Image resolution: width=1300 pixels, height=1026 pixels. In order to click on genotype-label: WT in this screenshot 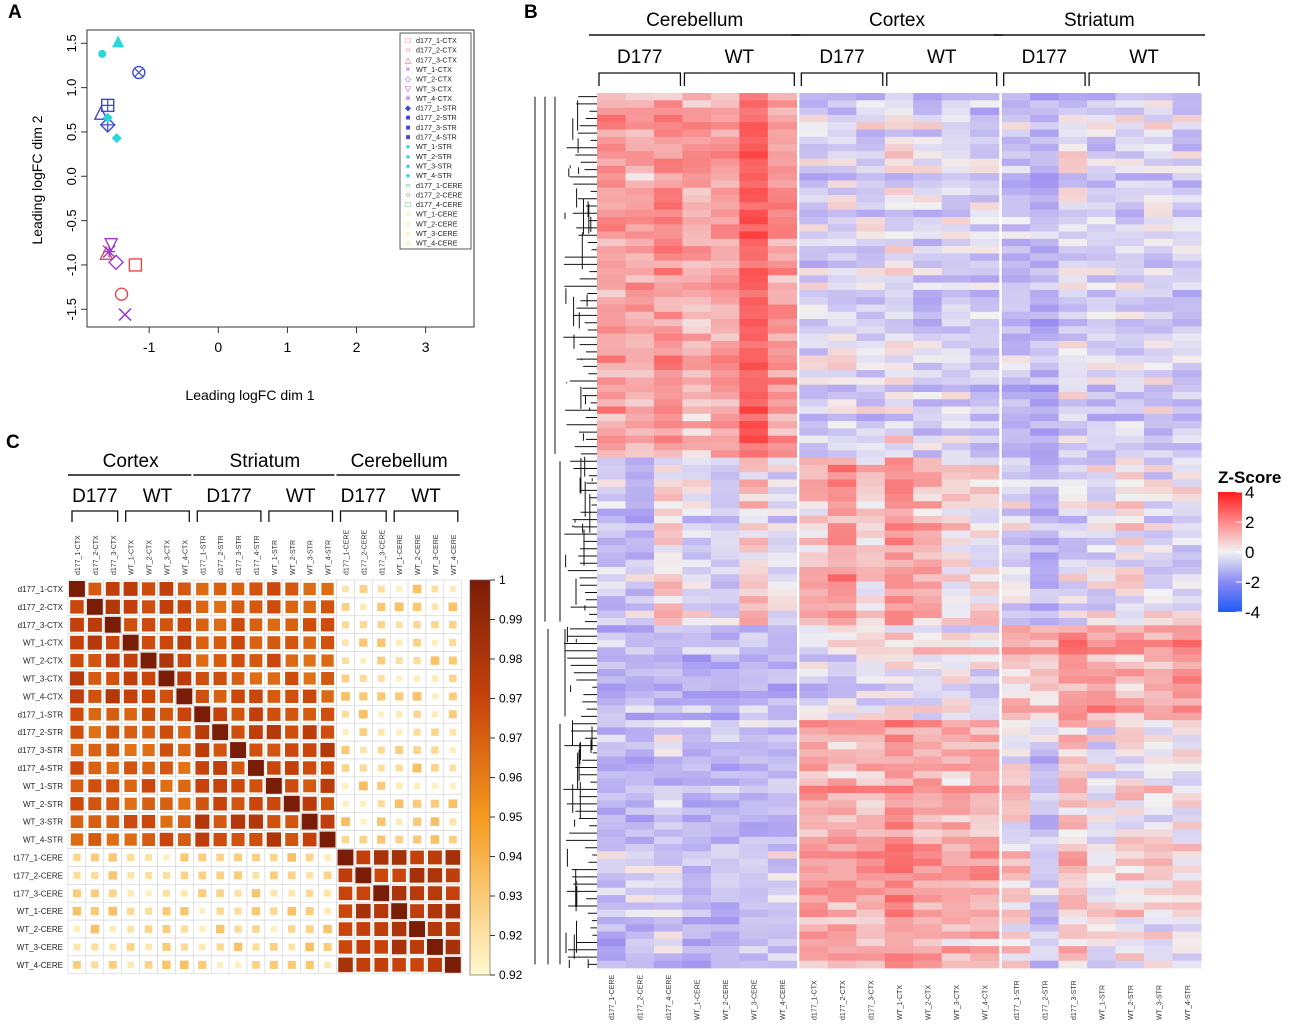, I will do `click(740, 57)`.